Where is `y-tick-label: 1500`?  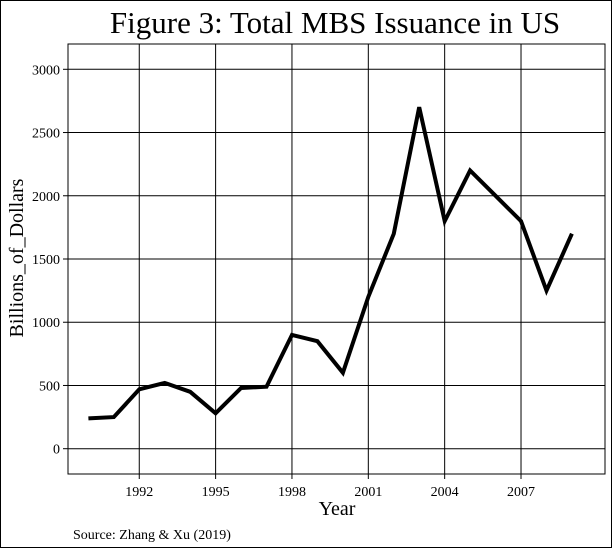
y-tick-label: 1500 is located at coordinates (46, 260).